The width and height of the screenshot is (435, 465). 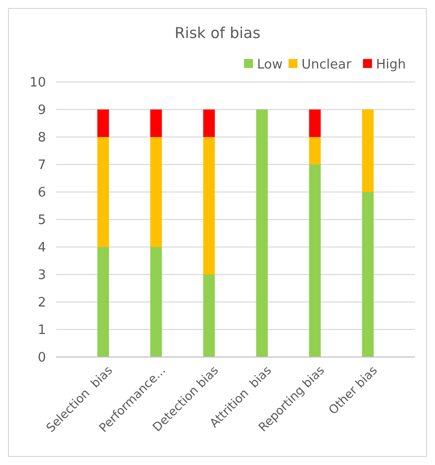 What do you see at coordinates (42, 220) in the screenshot?
I see `y-tick-label: 5` at bounding box center [42, 220].